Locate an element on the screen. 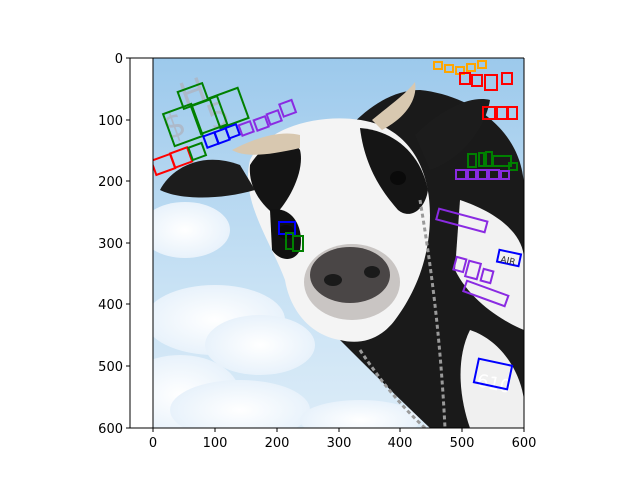 The width and height of the screenshot is (640, 480). y-axis: 0 100 200 300 400 500 600 is located at coordinates (114, 244).